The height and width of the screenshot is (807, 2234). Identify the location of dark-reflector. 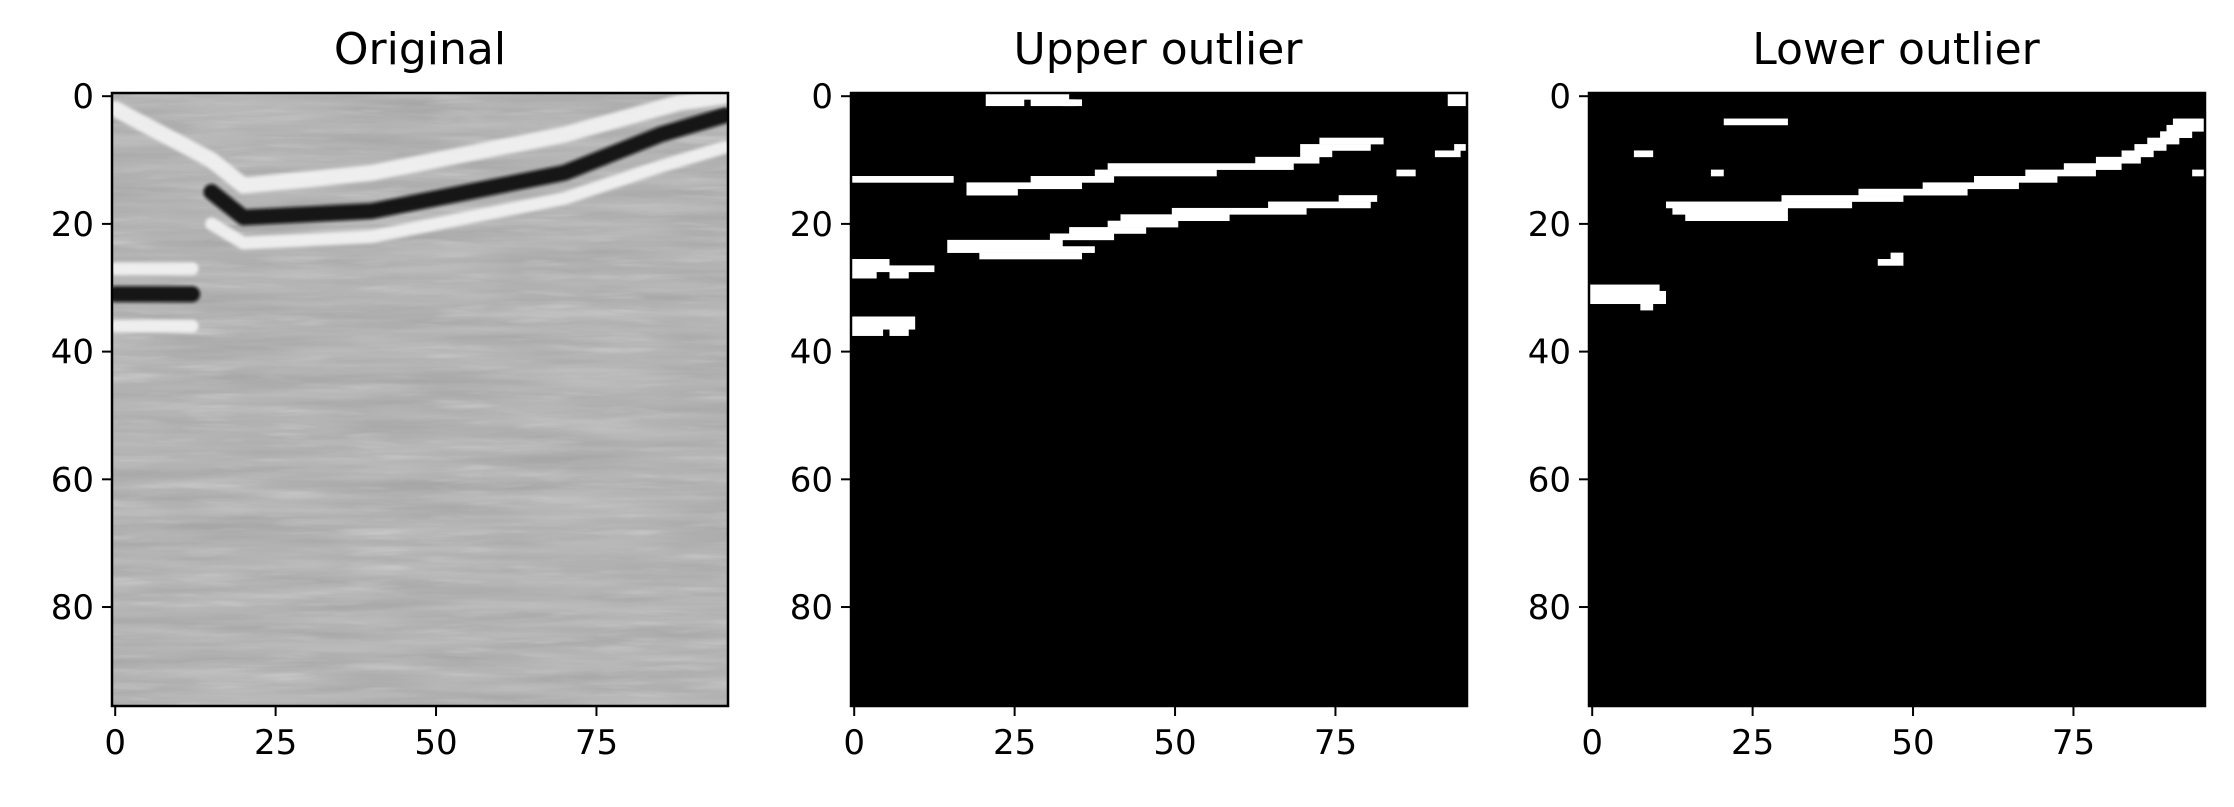
(465, 166).